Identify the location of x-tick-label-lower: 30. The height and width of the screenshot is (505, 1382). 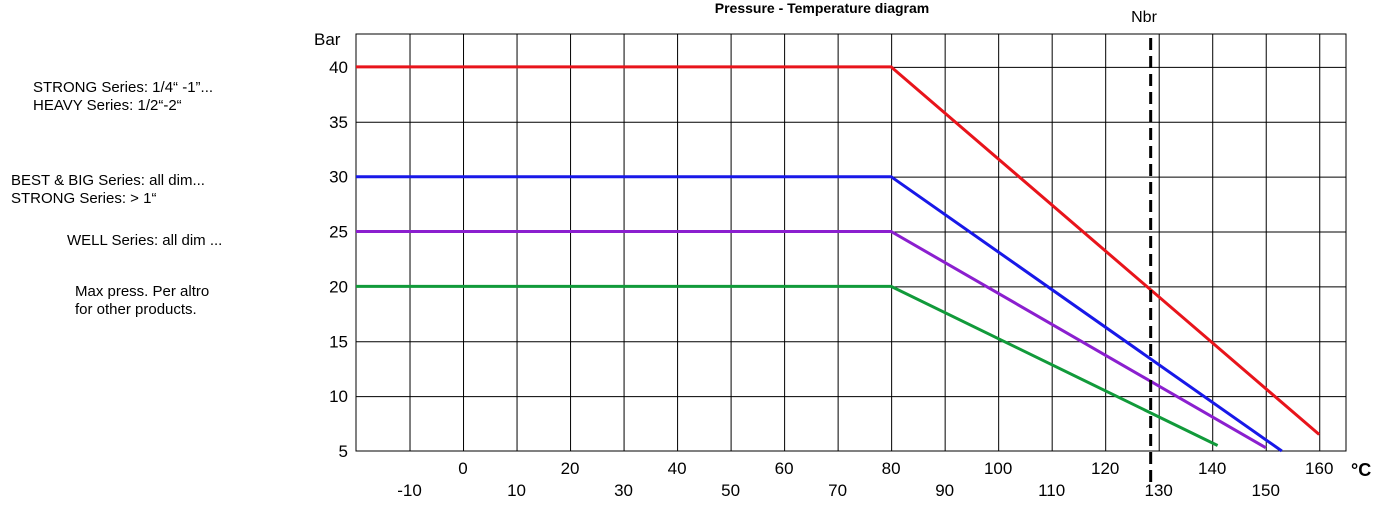
(623, 490).